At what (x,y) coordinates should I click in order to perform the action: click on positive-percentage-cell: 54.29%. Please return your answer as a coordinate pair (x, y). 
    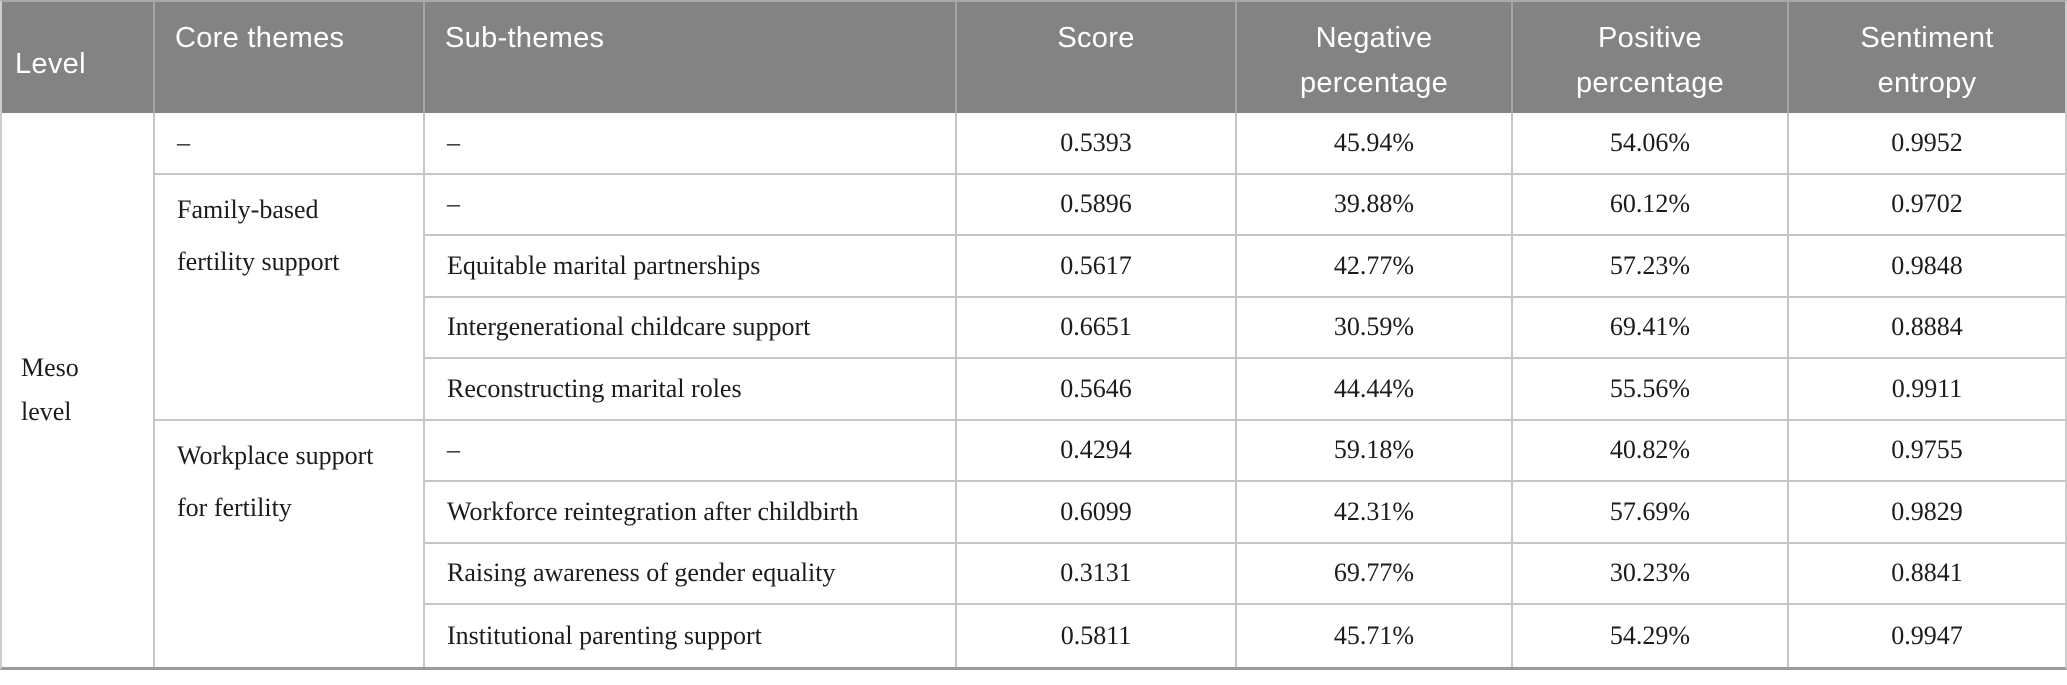
    Looking at the image, I should click on (1651, 636).